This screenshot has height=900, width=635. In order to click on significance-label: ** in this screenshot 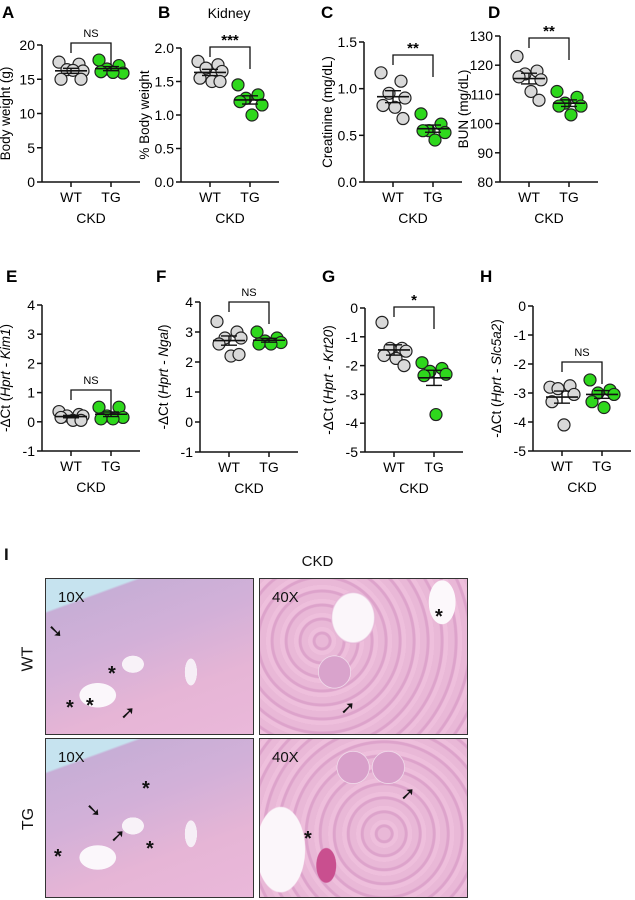, I will do `click(549, 31)`.